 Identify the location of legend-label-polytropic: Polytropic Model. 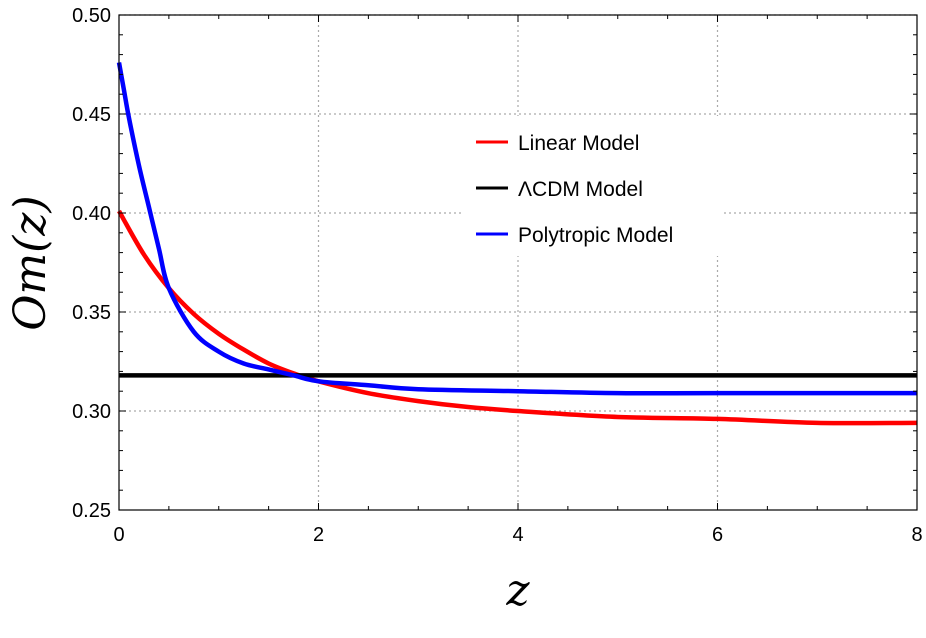
(595, 235).